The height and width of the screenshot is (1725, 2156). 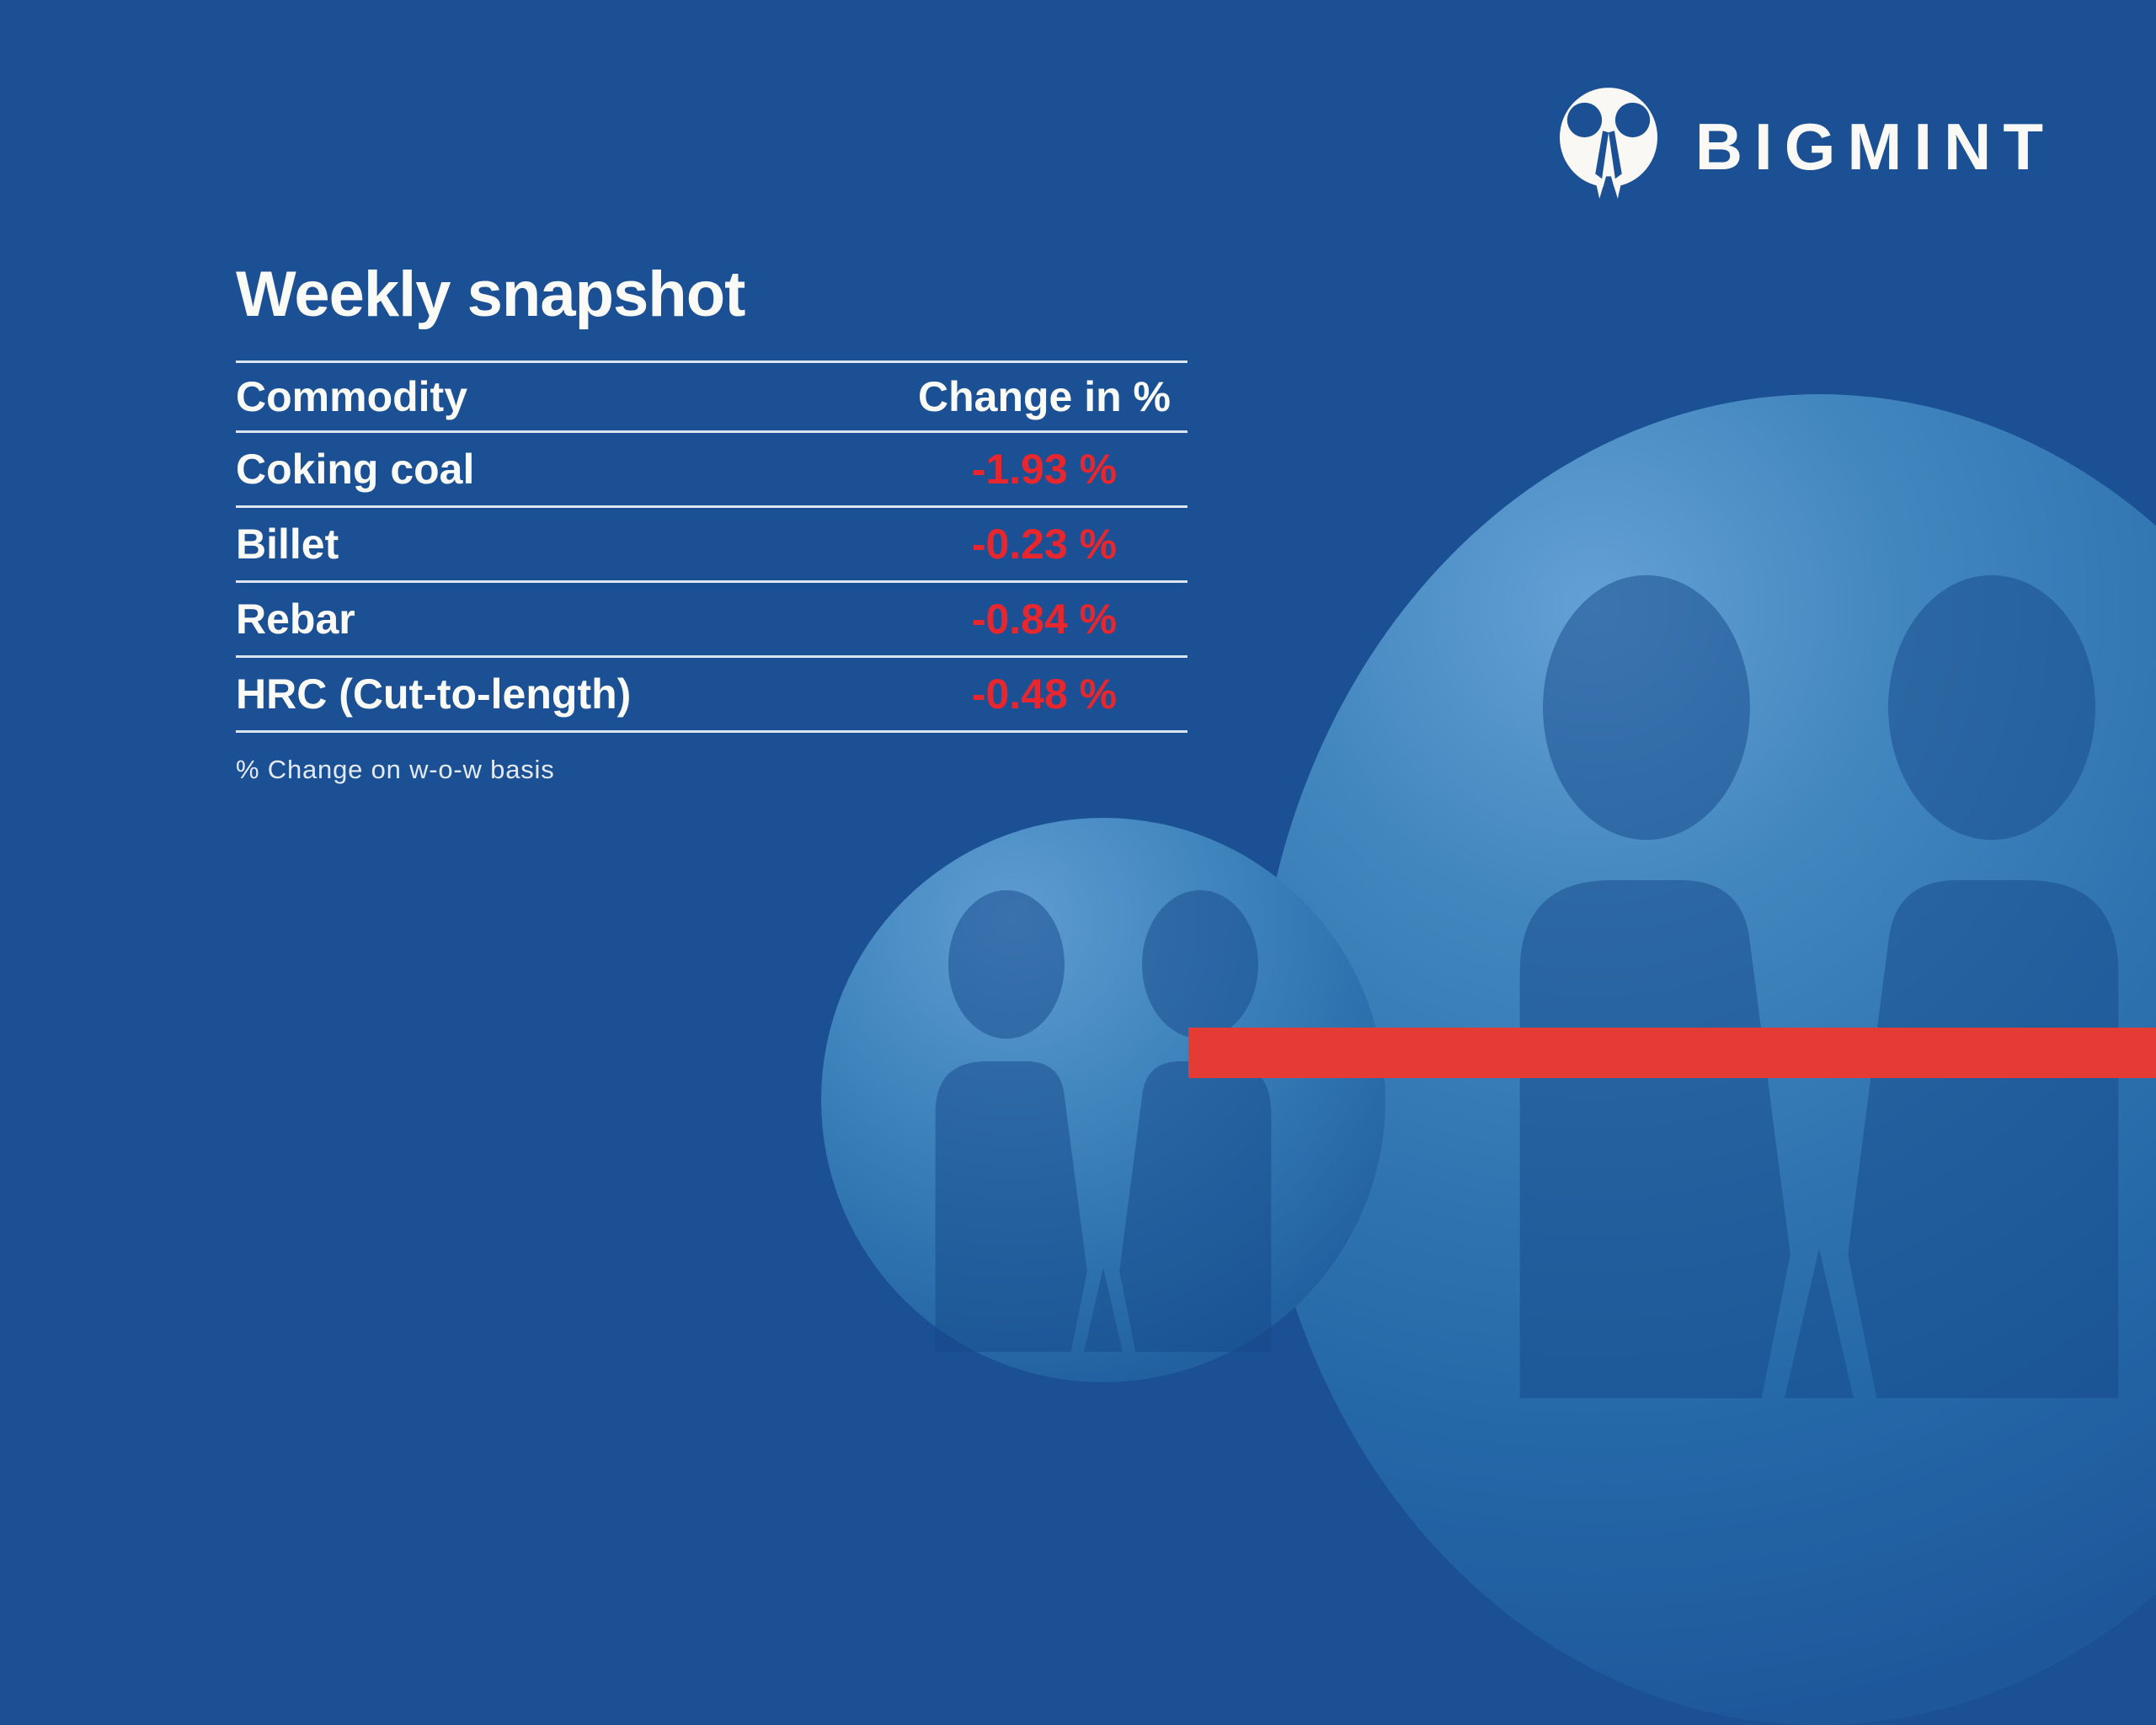 I want to click on commodity-name: Billet, so click(x=287, y=544).